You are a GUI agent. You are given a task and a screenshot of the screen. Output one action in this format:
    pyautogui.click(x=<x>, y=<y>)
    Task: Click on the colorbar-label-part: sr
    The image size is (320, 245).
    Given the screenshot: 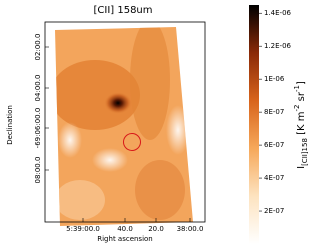 What is the action you would take?
    pyautogui.click(x=301, y=97)
    